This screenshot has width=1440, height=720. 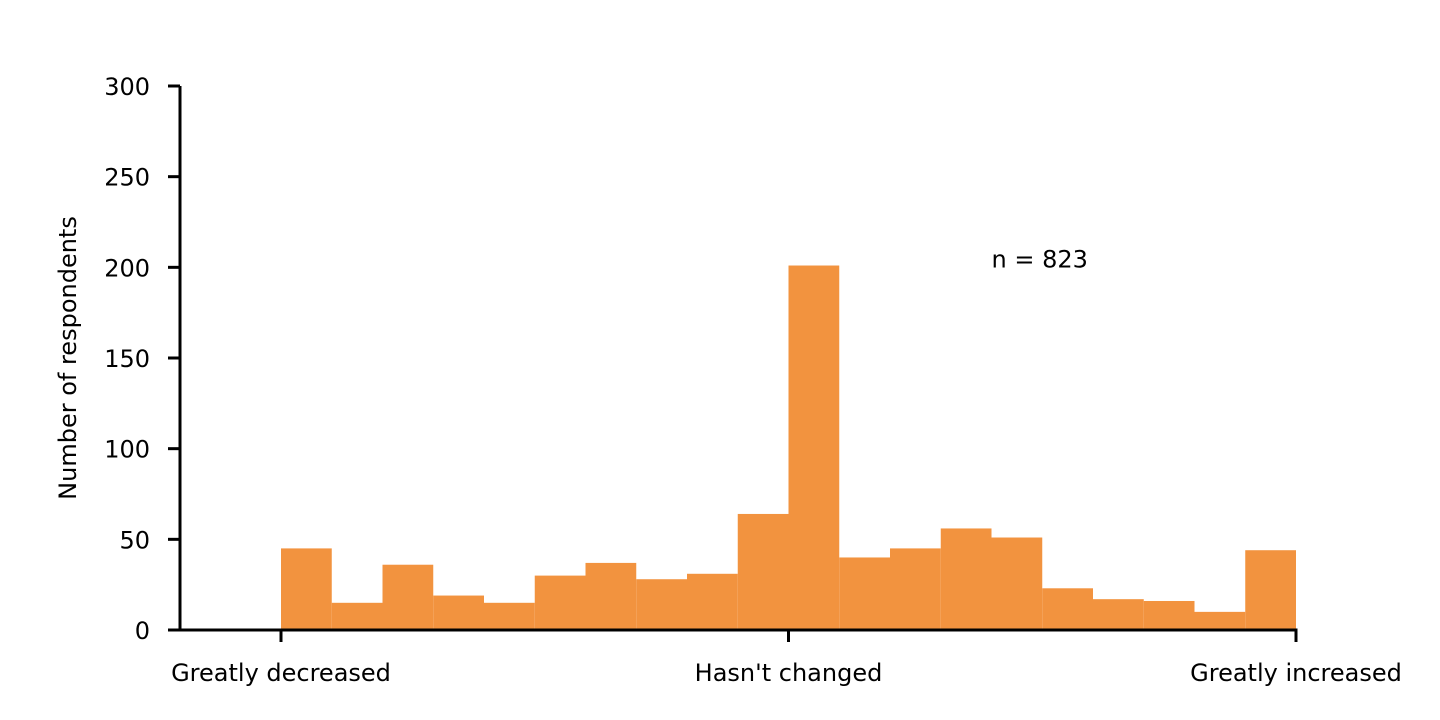 What do you see at coordinates (1040, 259) in the screenshot?
I see `sample-size-annotation: n = 823` at bounding box center [1040, 259].